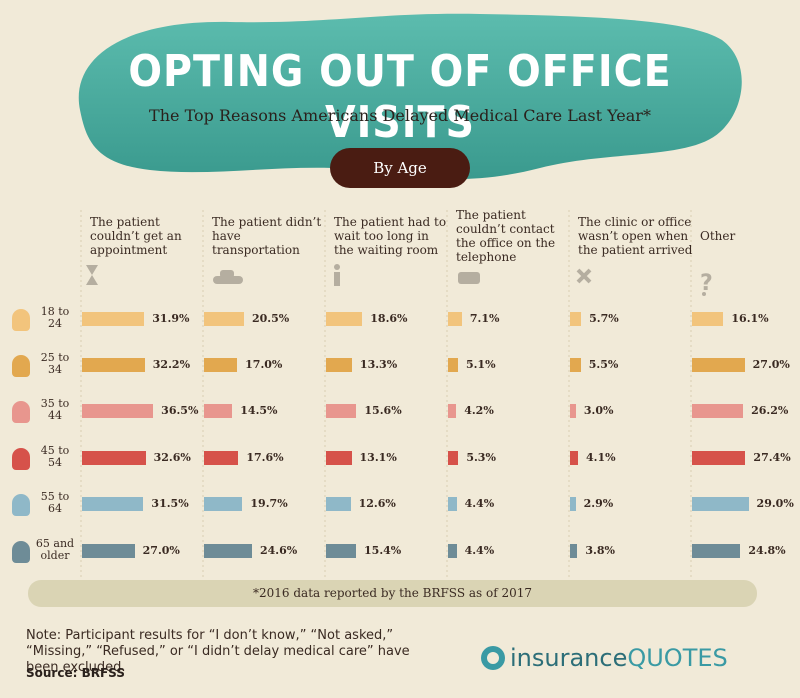  I want to click on value-label: 4.2%, so click(479, 410).